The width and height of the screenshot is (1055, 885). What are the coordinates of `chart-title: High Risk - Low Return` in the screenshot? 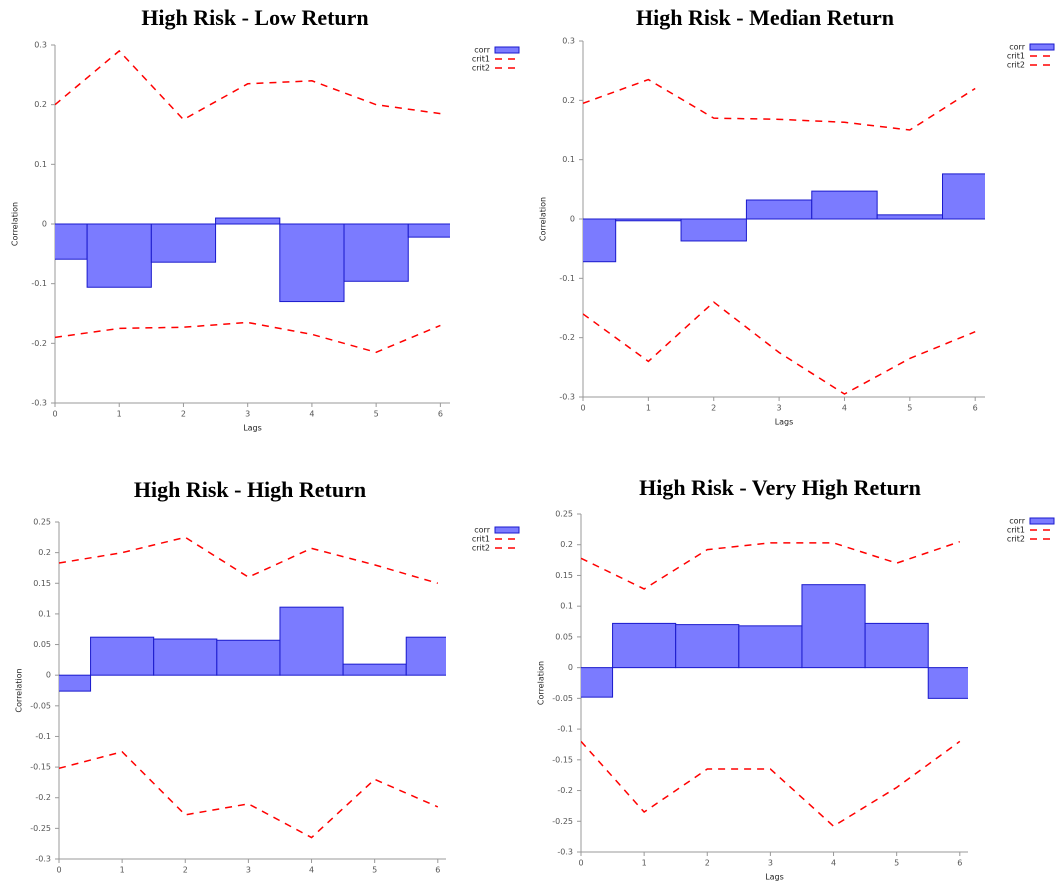 It's located at (254, 17).